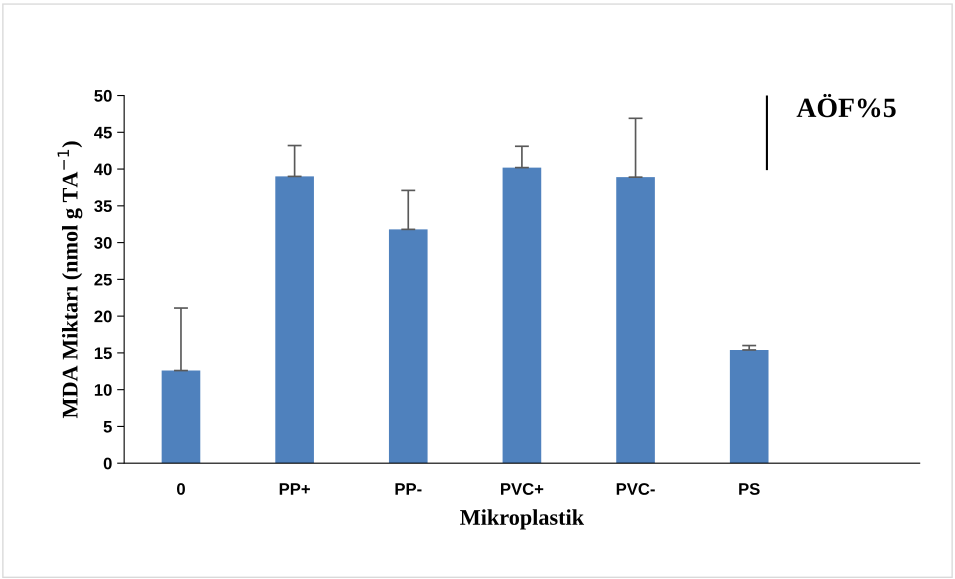 This screenshot has width=955, height=579. Describe the element at coordinates (103, 206) in the screenshot. I see `y-tick-label: 35` at that location.